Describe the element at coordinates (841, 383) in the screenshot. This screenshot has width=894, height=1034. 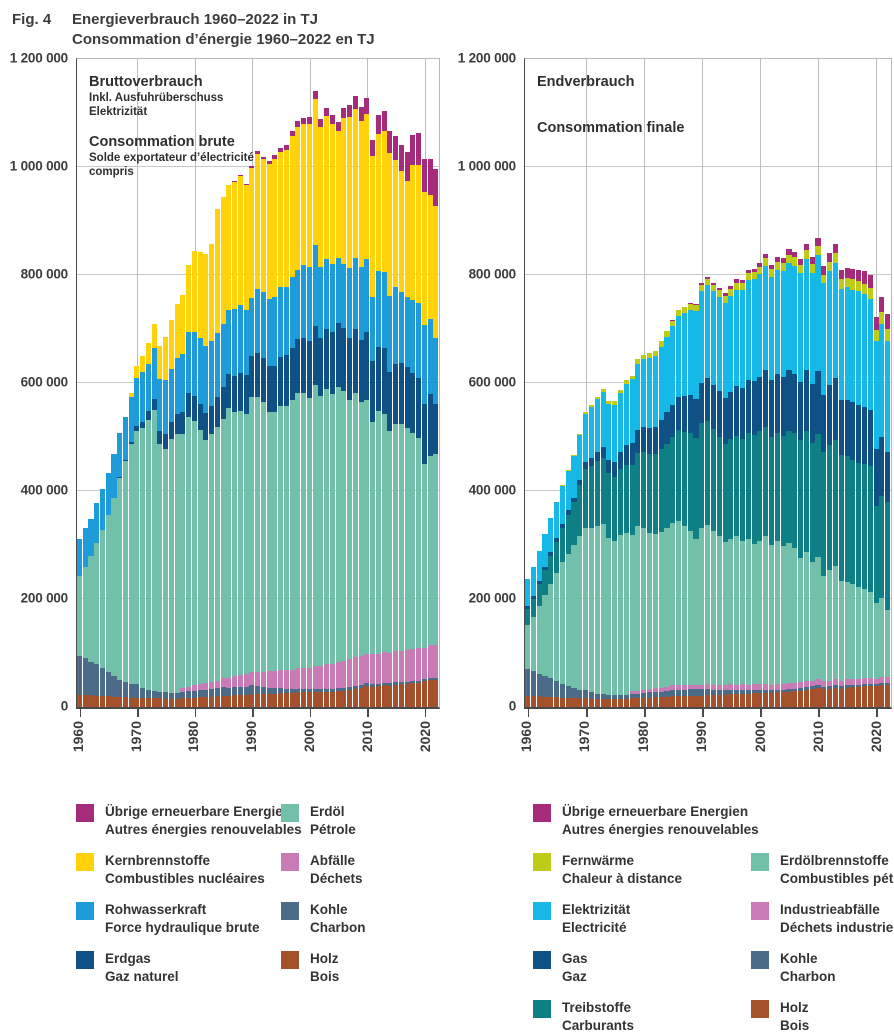
I see `stacked-bar-2014` at that location.